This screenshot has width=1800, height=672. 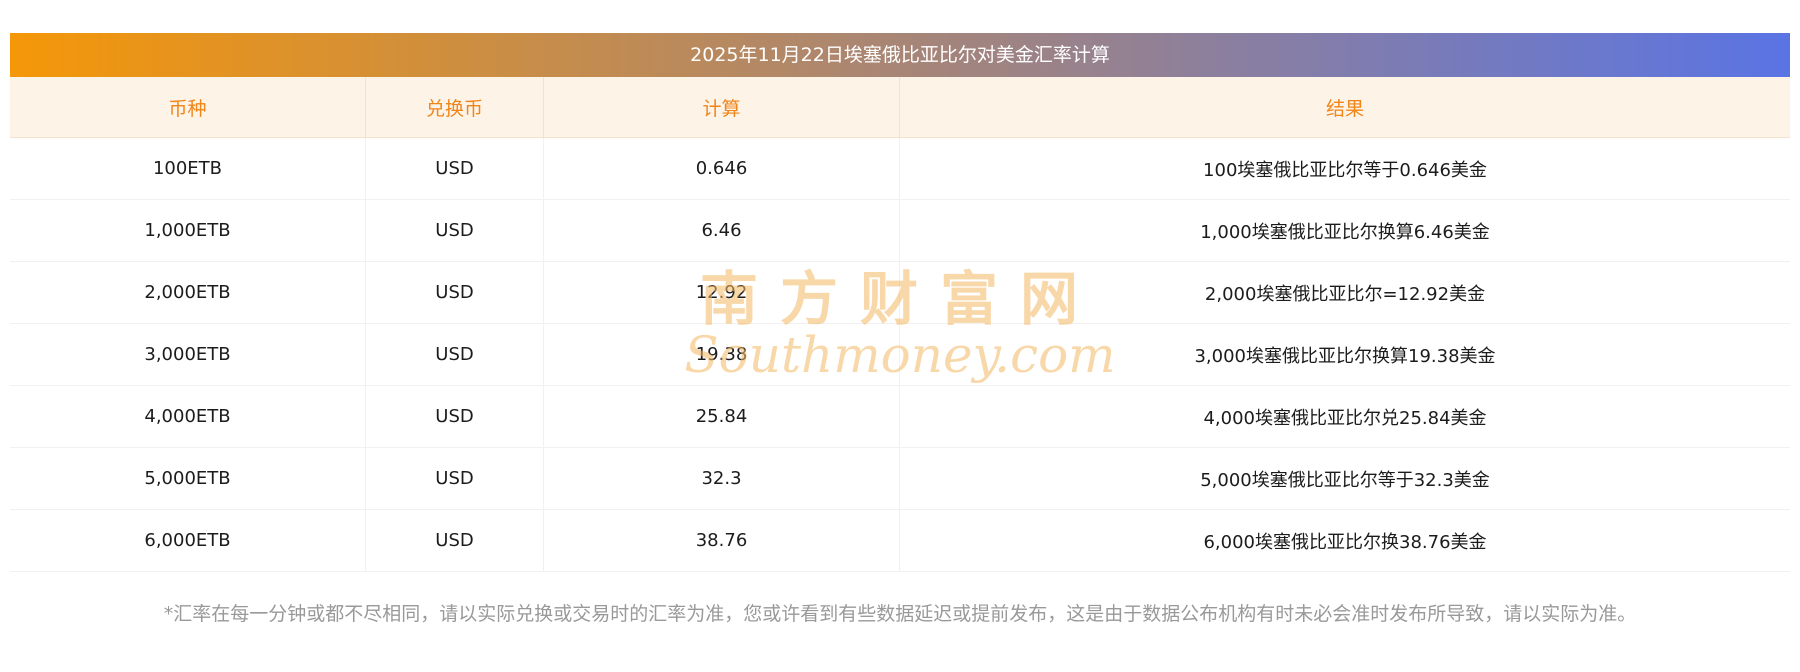 What do you see at coordinates (1345, 542) in the screenshot?
I see `cell-result: 6,000埃塞俄比亚比尔换38.76美金` at bounding box center [1345, 542].